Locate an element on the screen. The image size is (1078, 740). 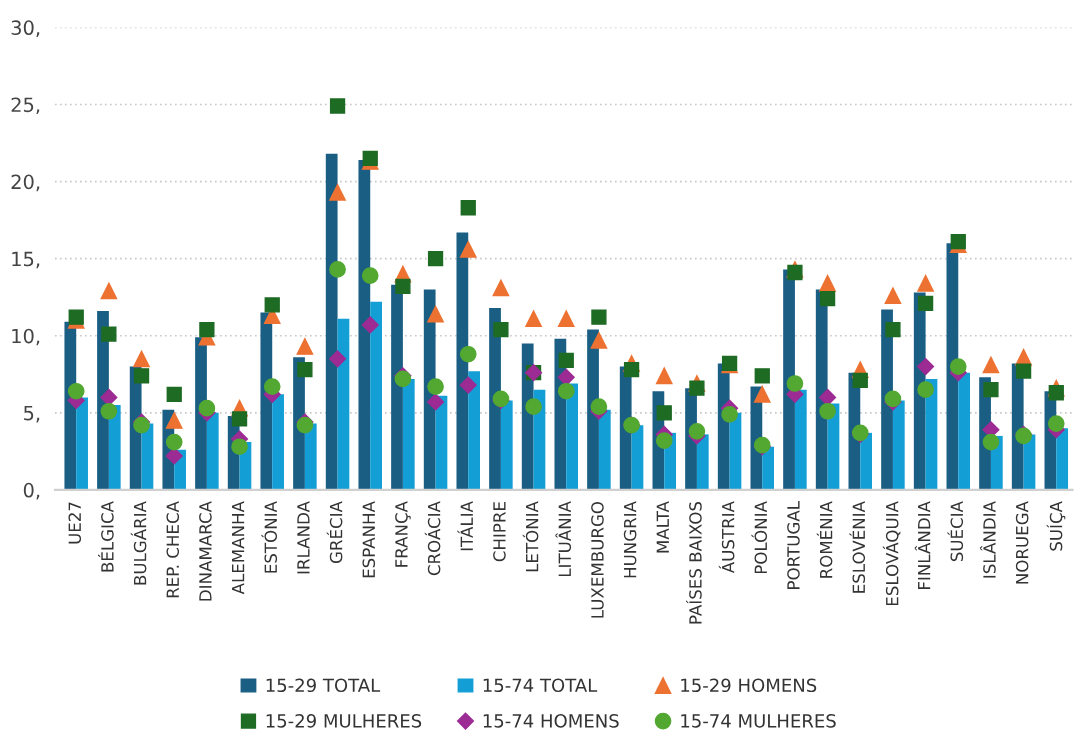
x-tick-label: FRANÇA is located at coordinates (403, 534).